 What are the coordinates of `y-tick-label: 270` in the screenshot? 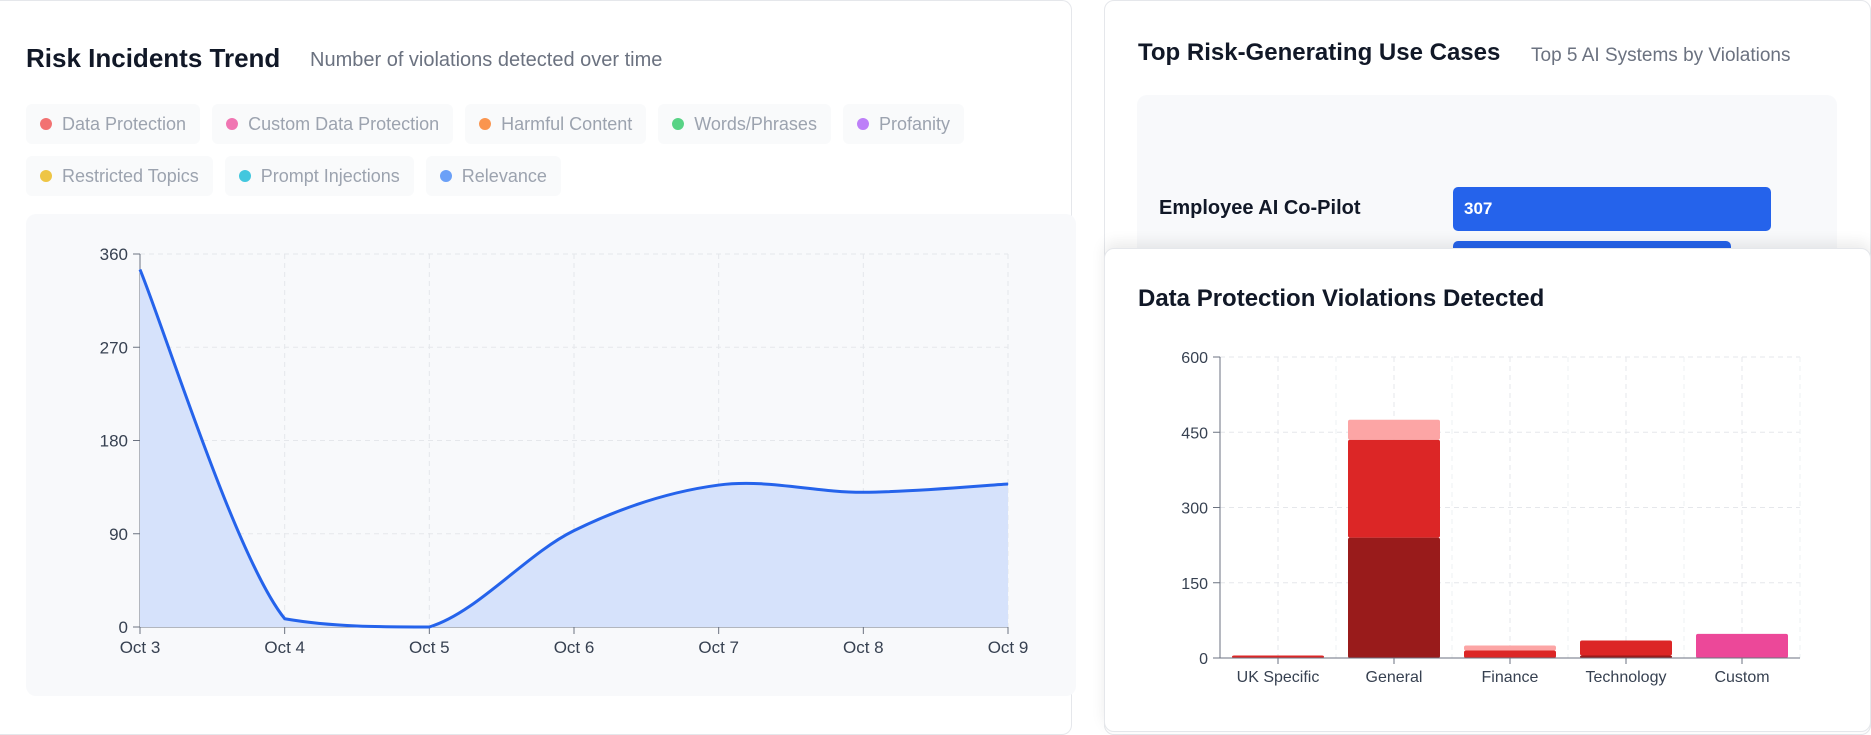 It's located at (114, 347).